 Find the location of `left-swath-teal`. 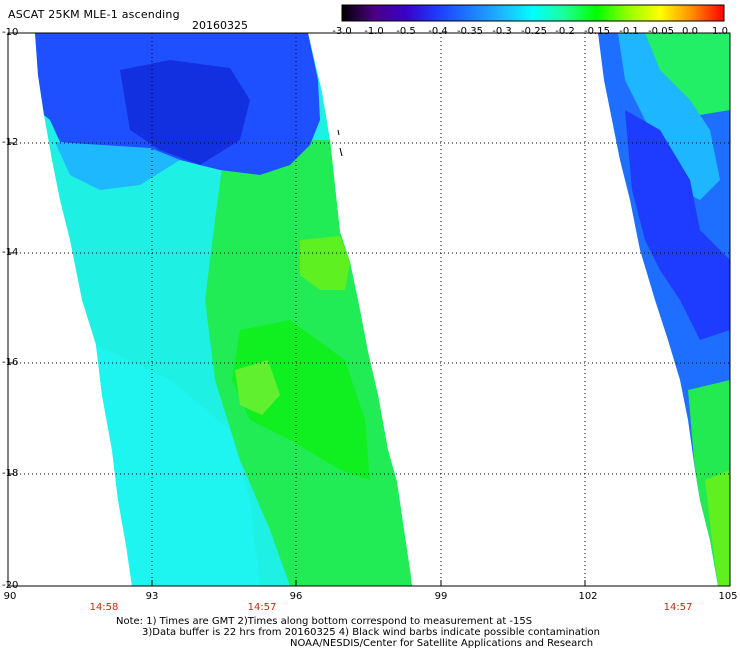

left-swath-teal is located at coordinates (117, 166).